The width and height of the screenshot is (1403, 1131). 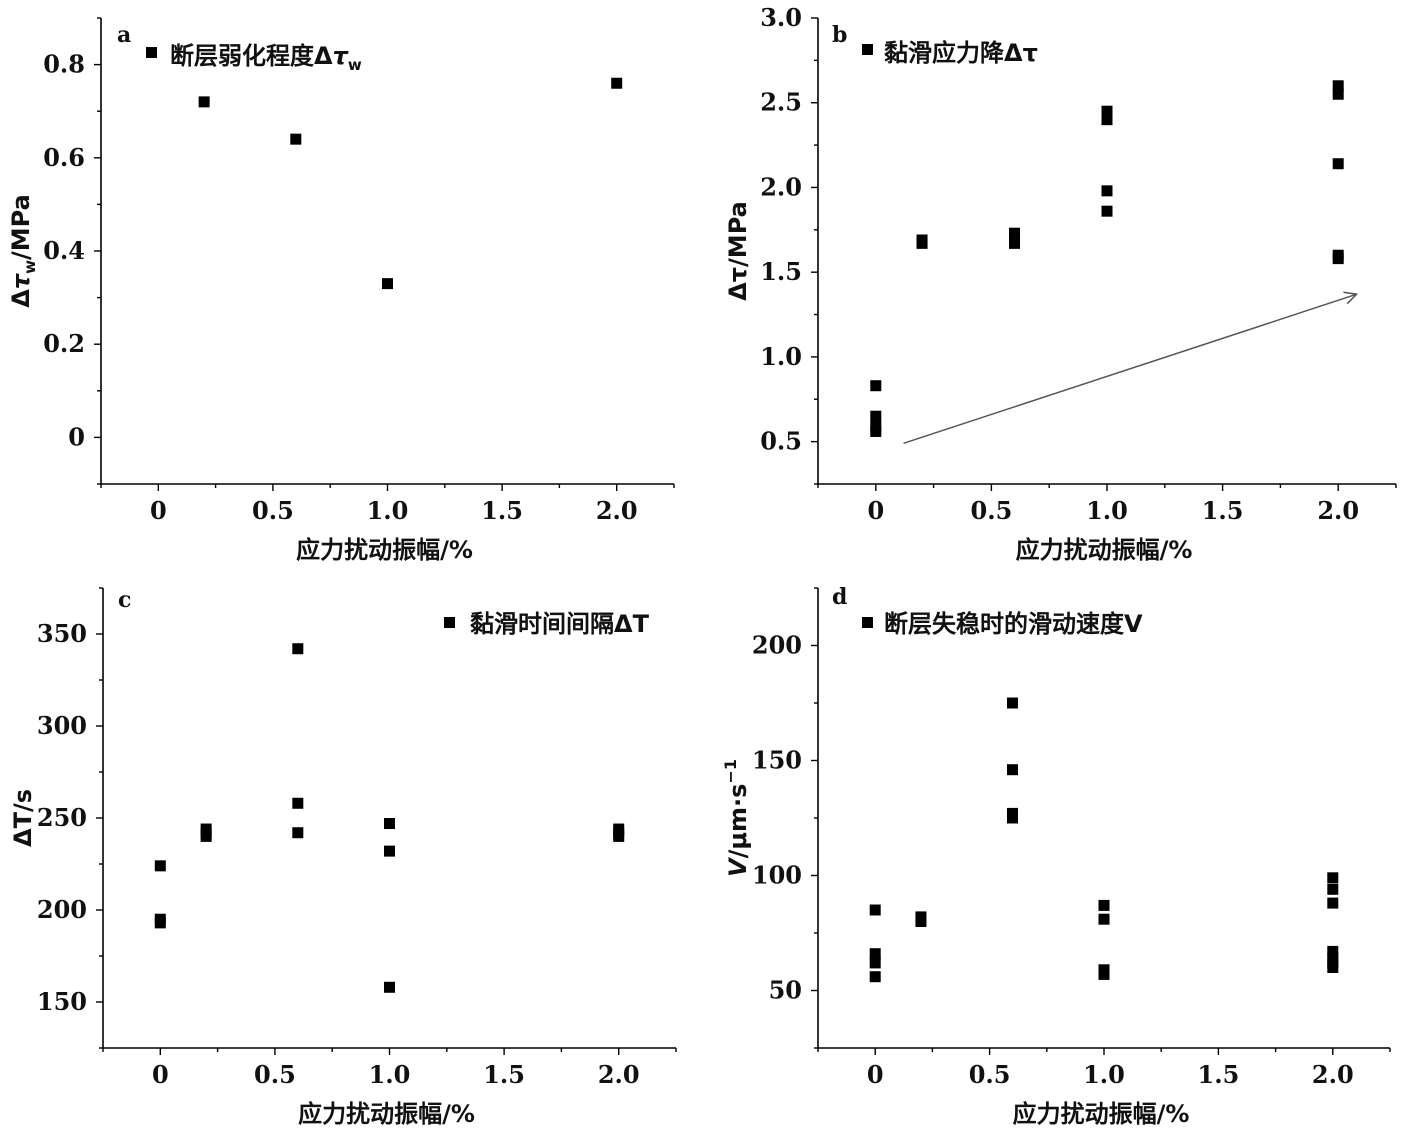 I want to click on y-tick-label: 1.0, so click(x=781, y=356).